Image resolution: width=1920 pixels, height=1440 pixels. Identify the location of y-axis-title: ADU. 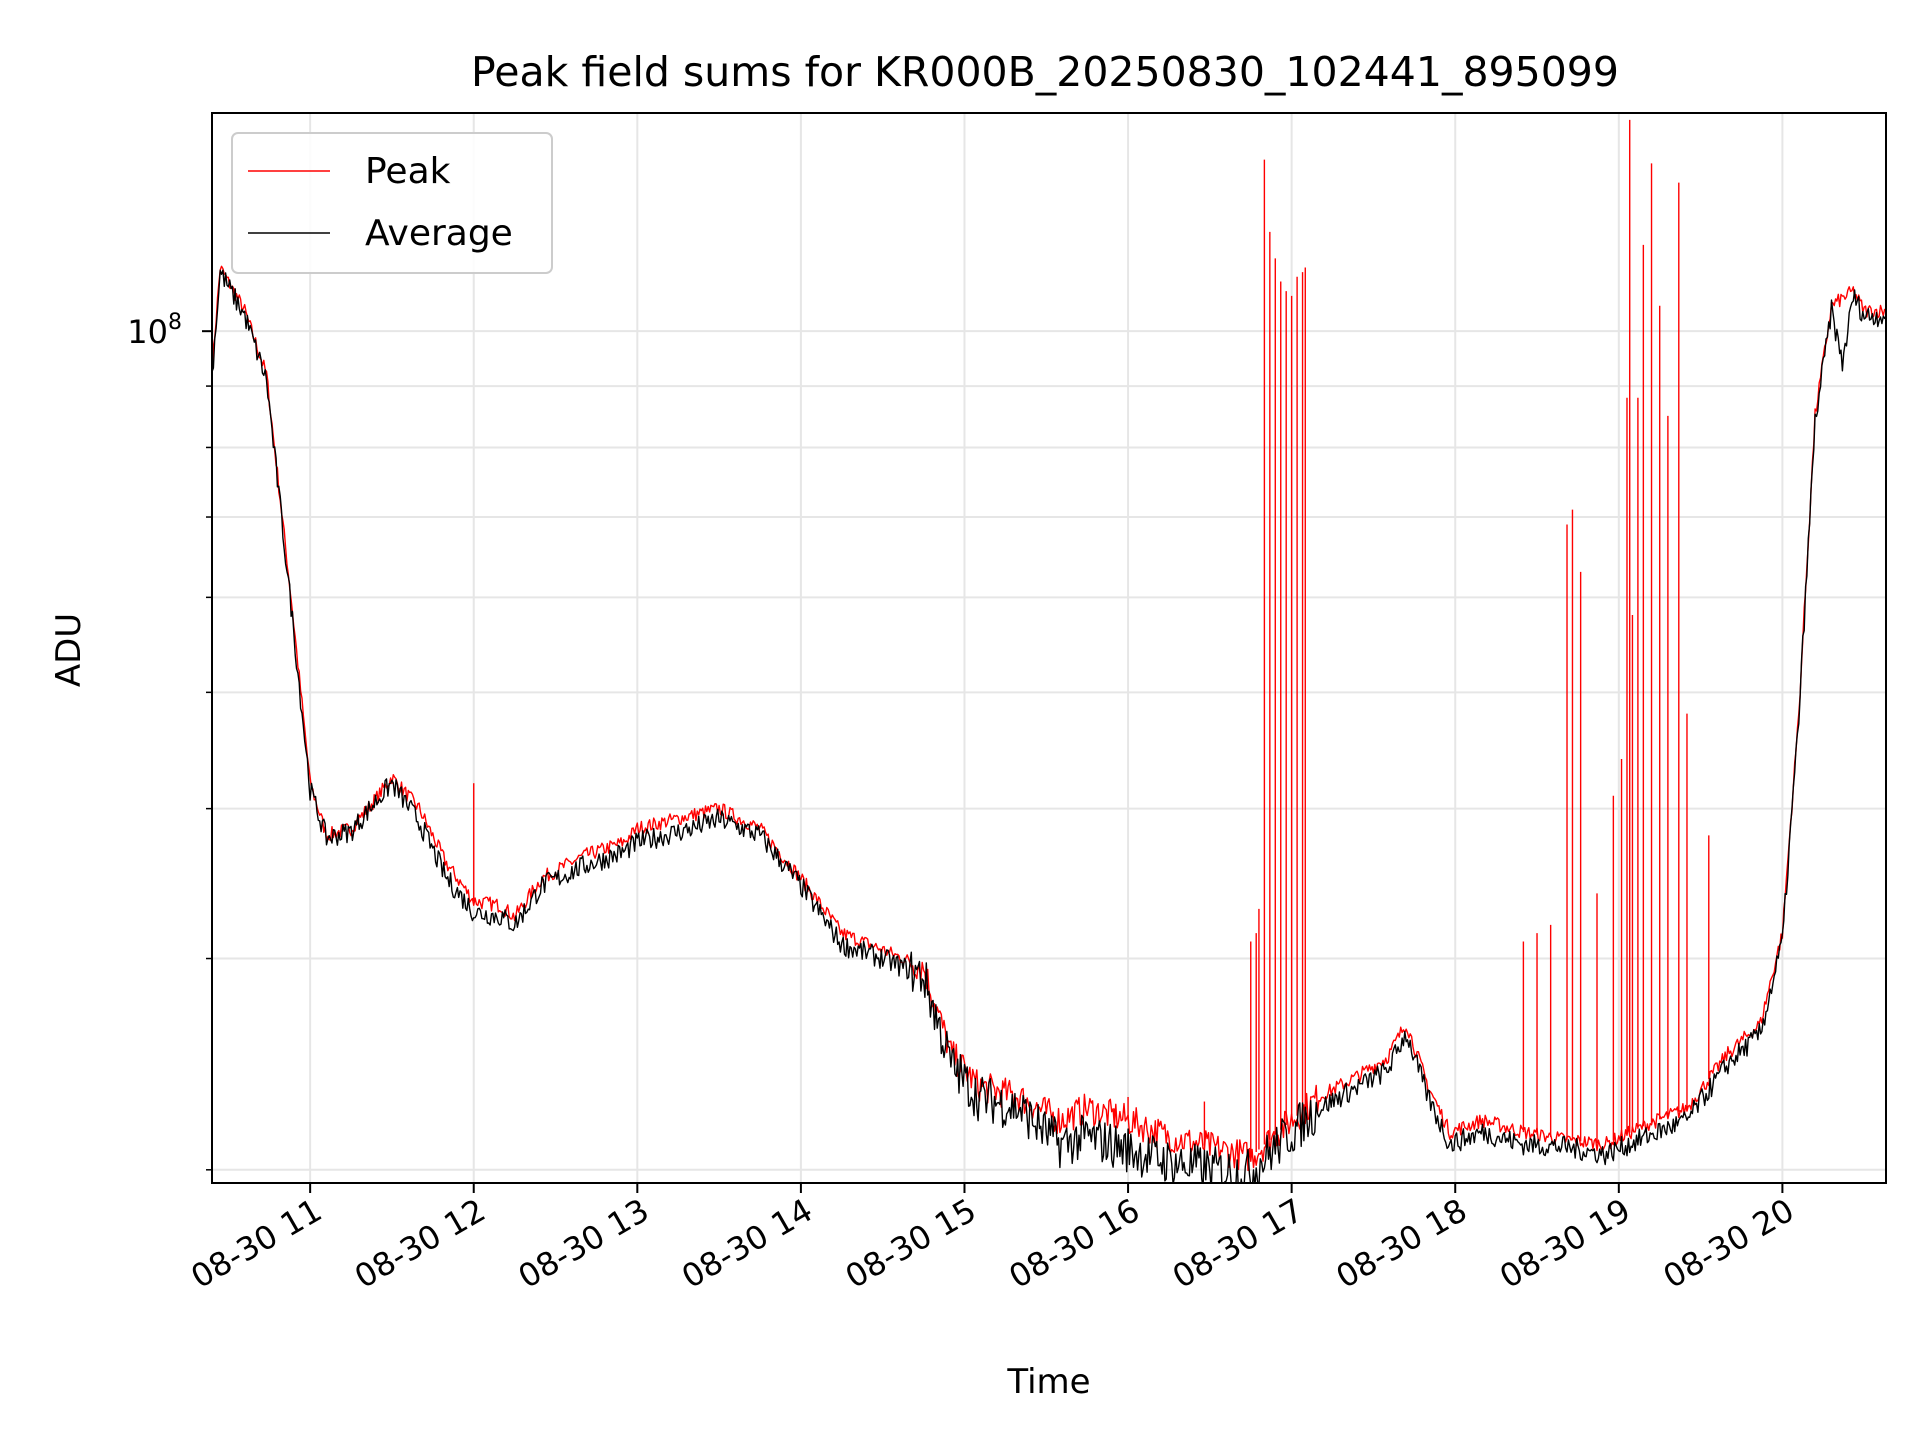
(69, 650).